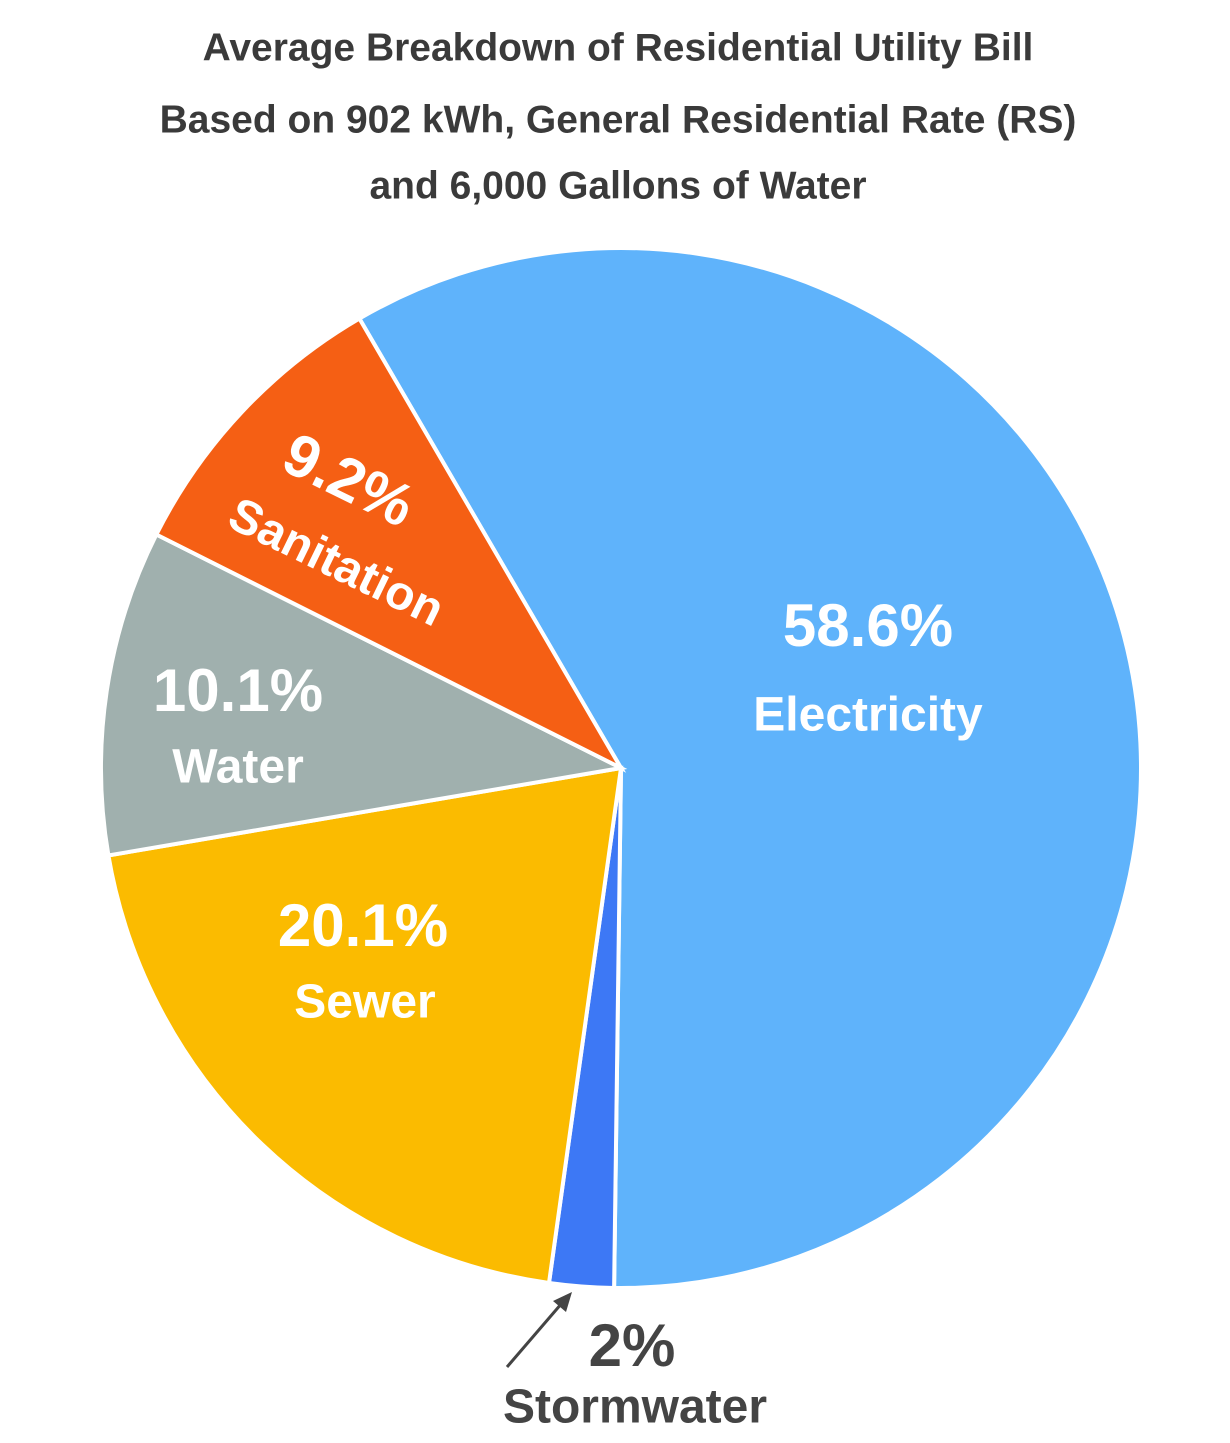 The height and width of the screenshot is (1443, 1230). I want to click on value-label: 2%, so click(632, 1345).